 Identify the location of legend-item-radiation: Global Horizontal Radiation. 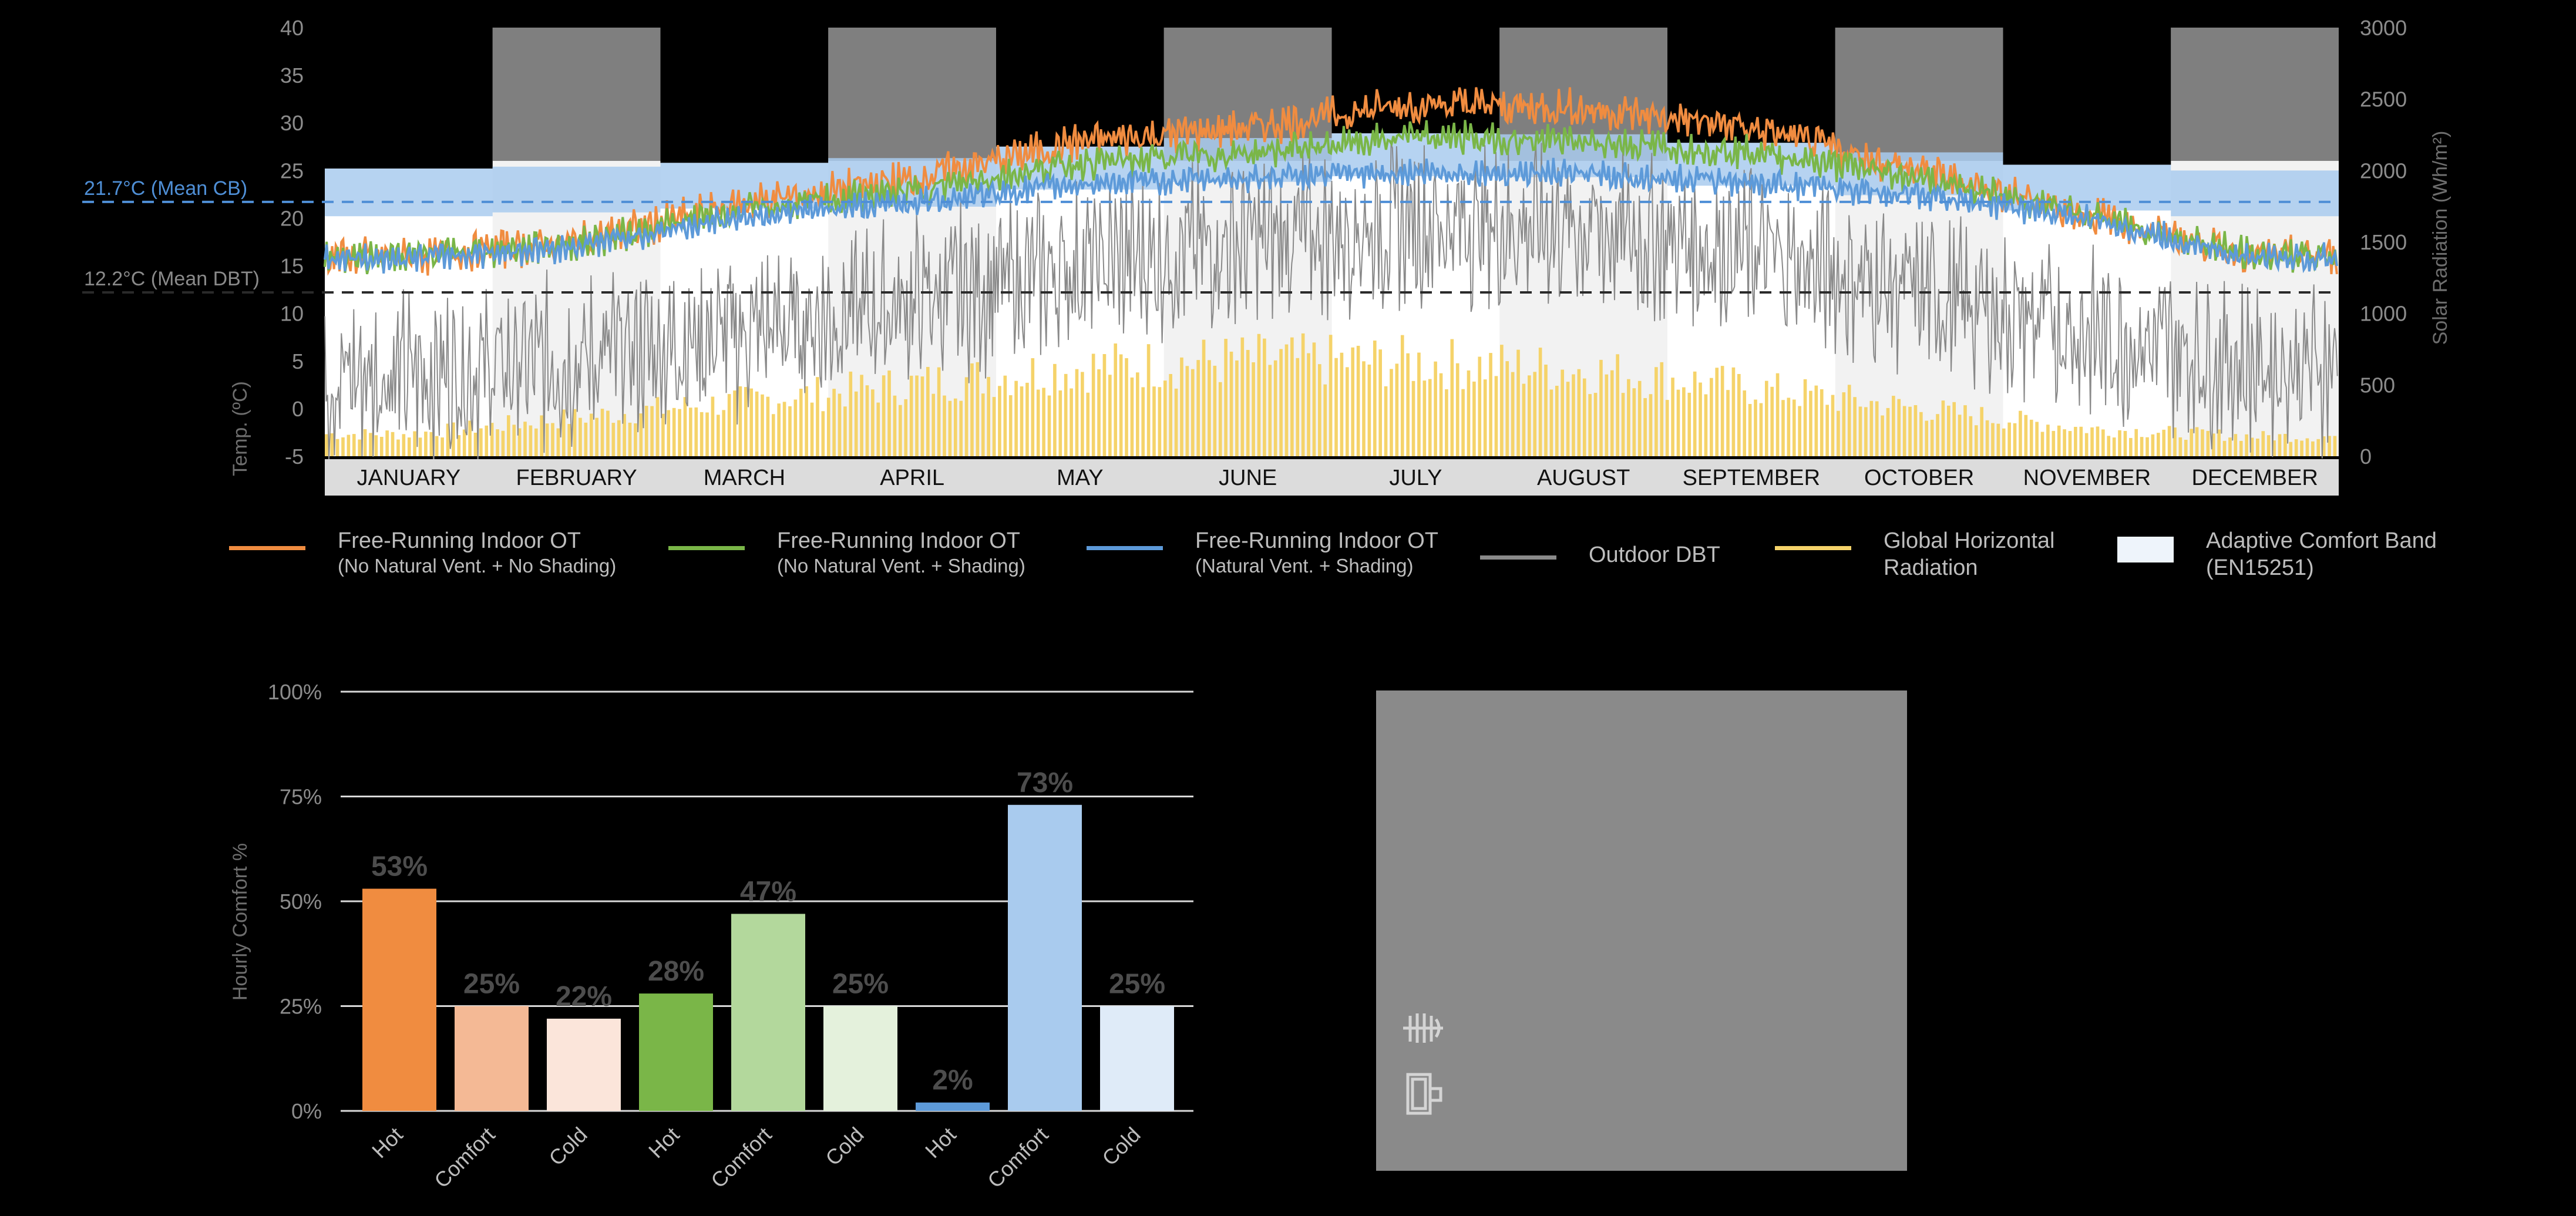
(1915, 554).